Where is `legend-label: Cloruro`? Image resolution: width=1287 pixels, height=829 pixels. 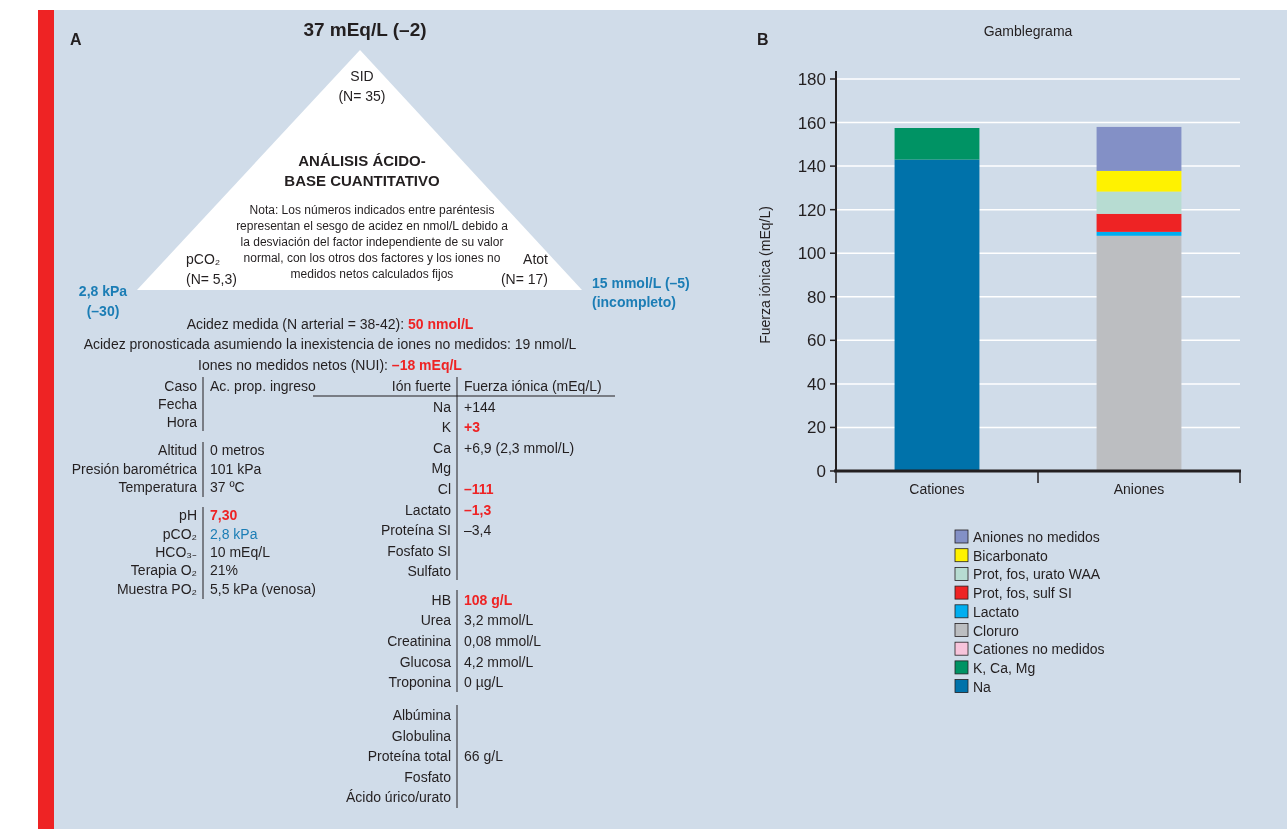
legend-label: Cloruro is located at coordinates (996, 630).